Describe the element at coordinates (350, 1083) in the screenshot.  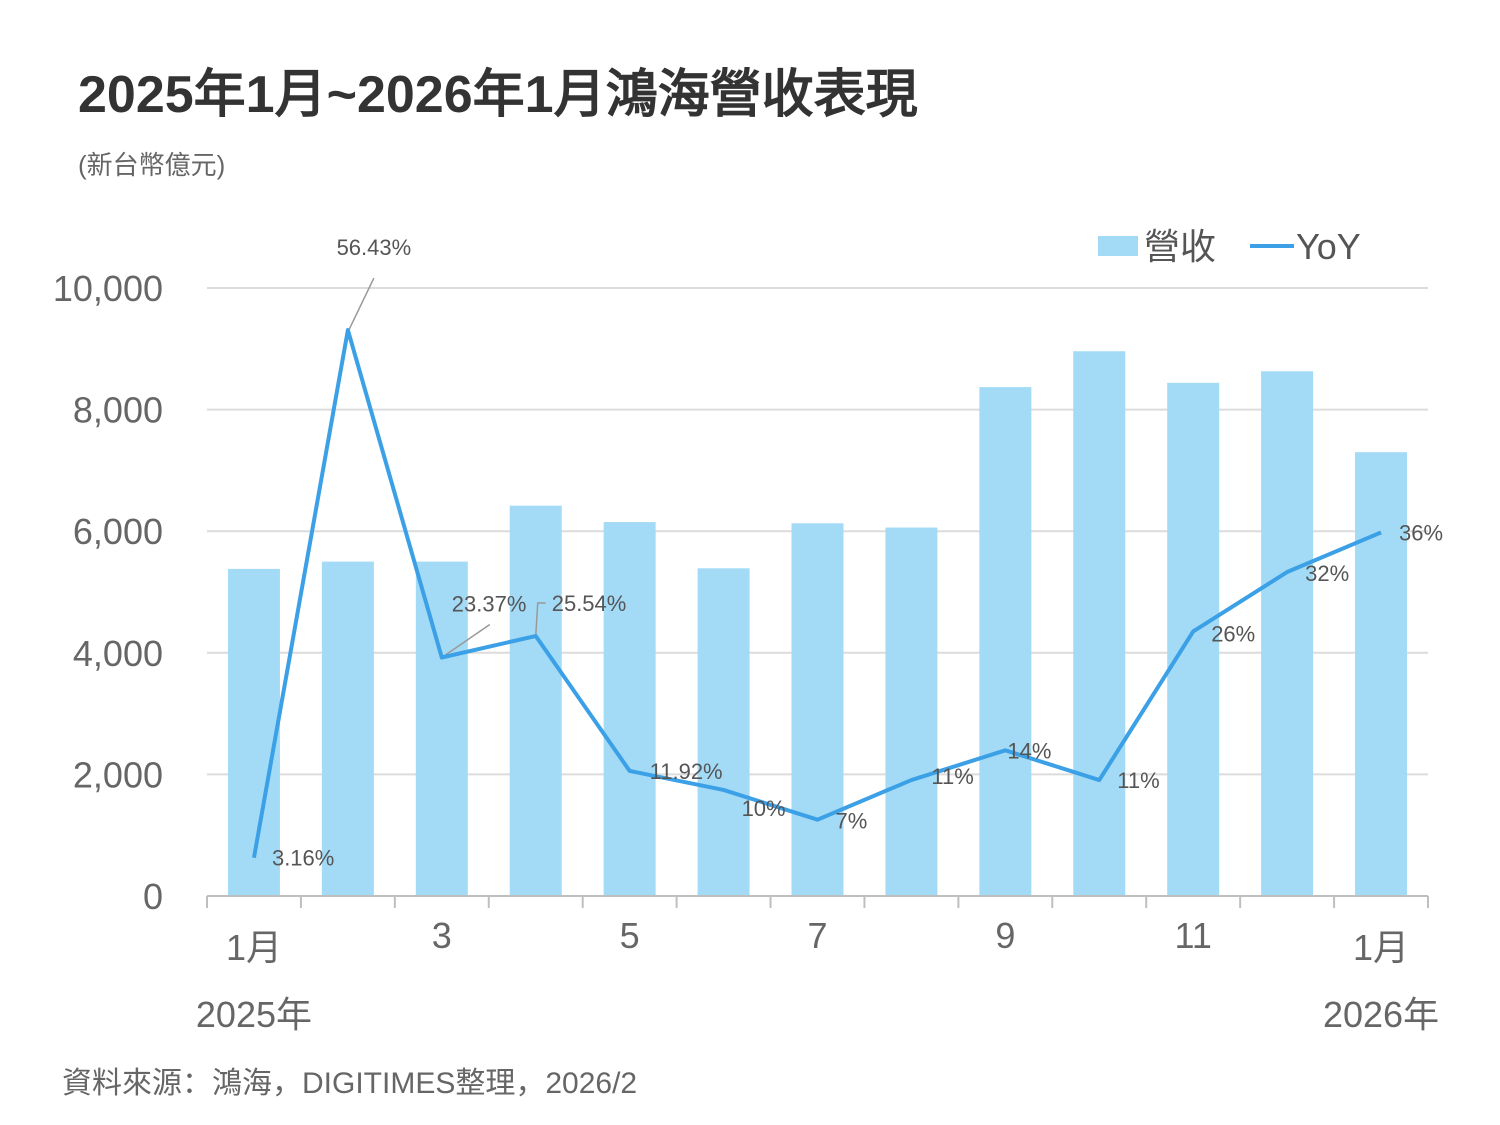
I see `source-note: 資料來源：鴻海，DIGITIMES整理，2026/2` at that location.